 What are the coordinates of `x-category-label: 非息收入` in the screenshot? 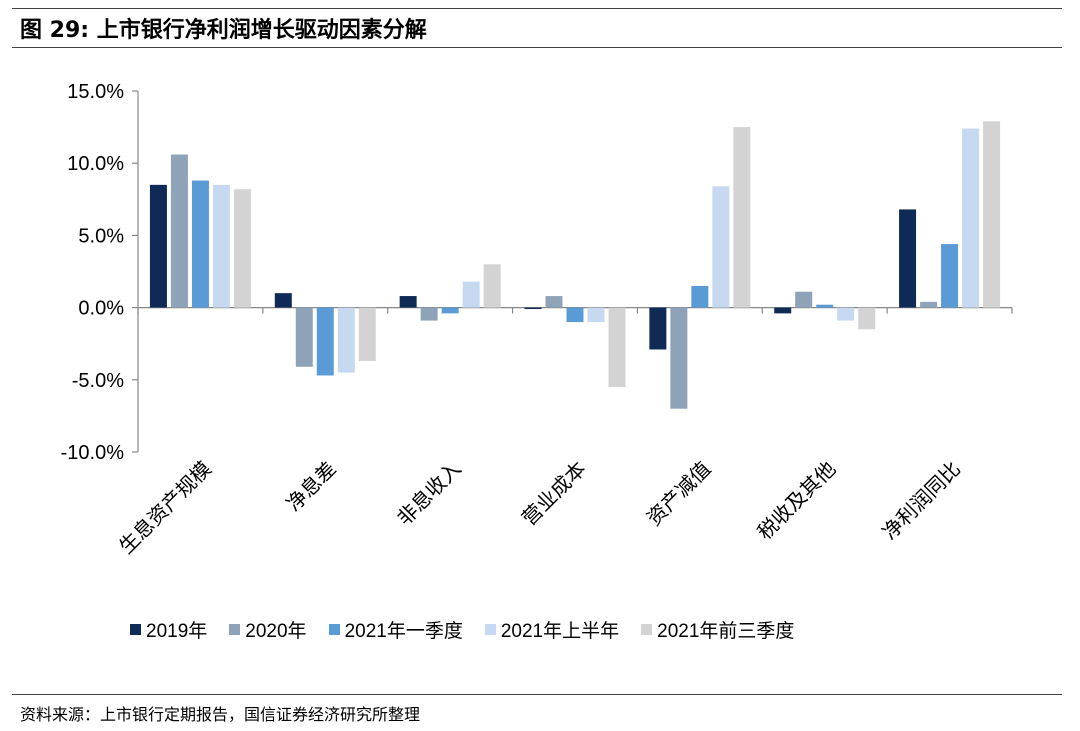 It's located at (429, 494).